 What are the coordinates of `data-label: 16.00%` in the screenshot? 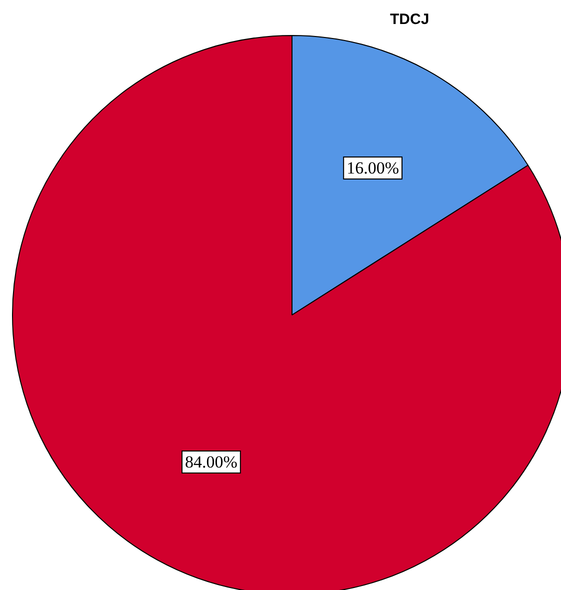 It's located at (372, 168).